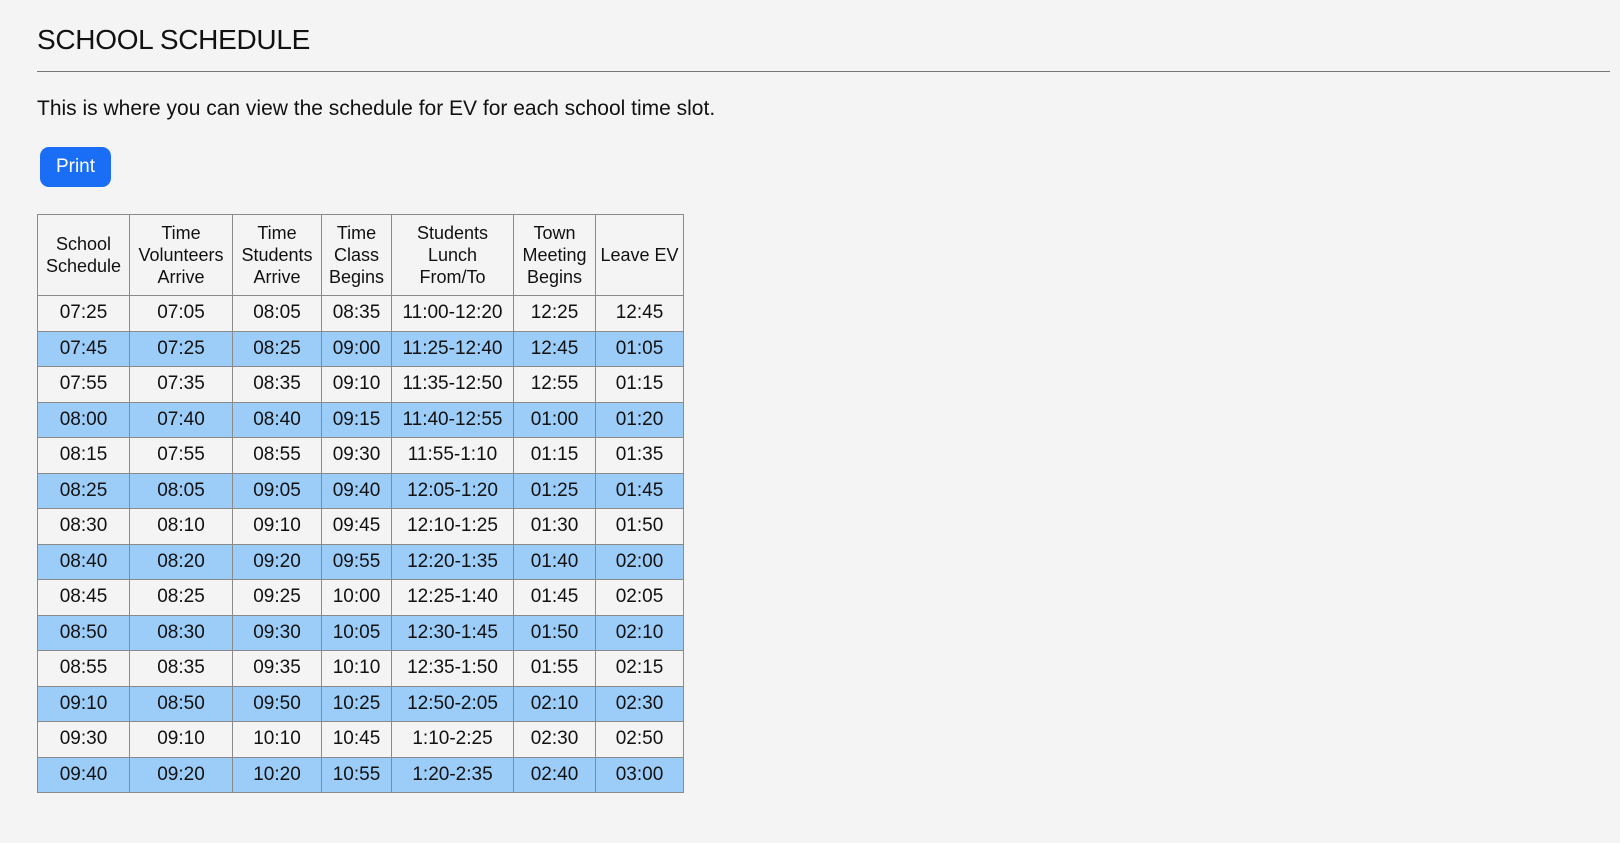  What do you see at coordinates (356, 526) in the screenshot?
I see `table-cell: 09:45` at bounding box center [356, 526].